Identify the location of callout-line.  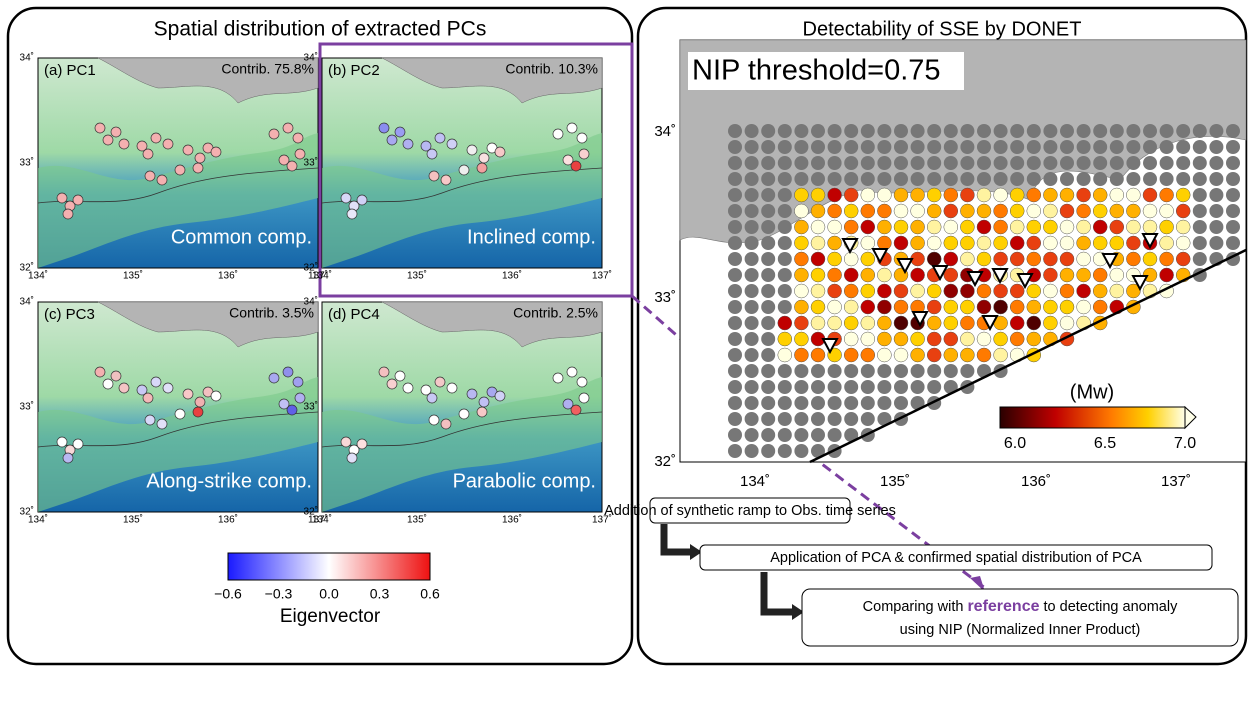
(657, 318).